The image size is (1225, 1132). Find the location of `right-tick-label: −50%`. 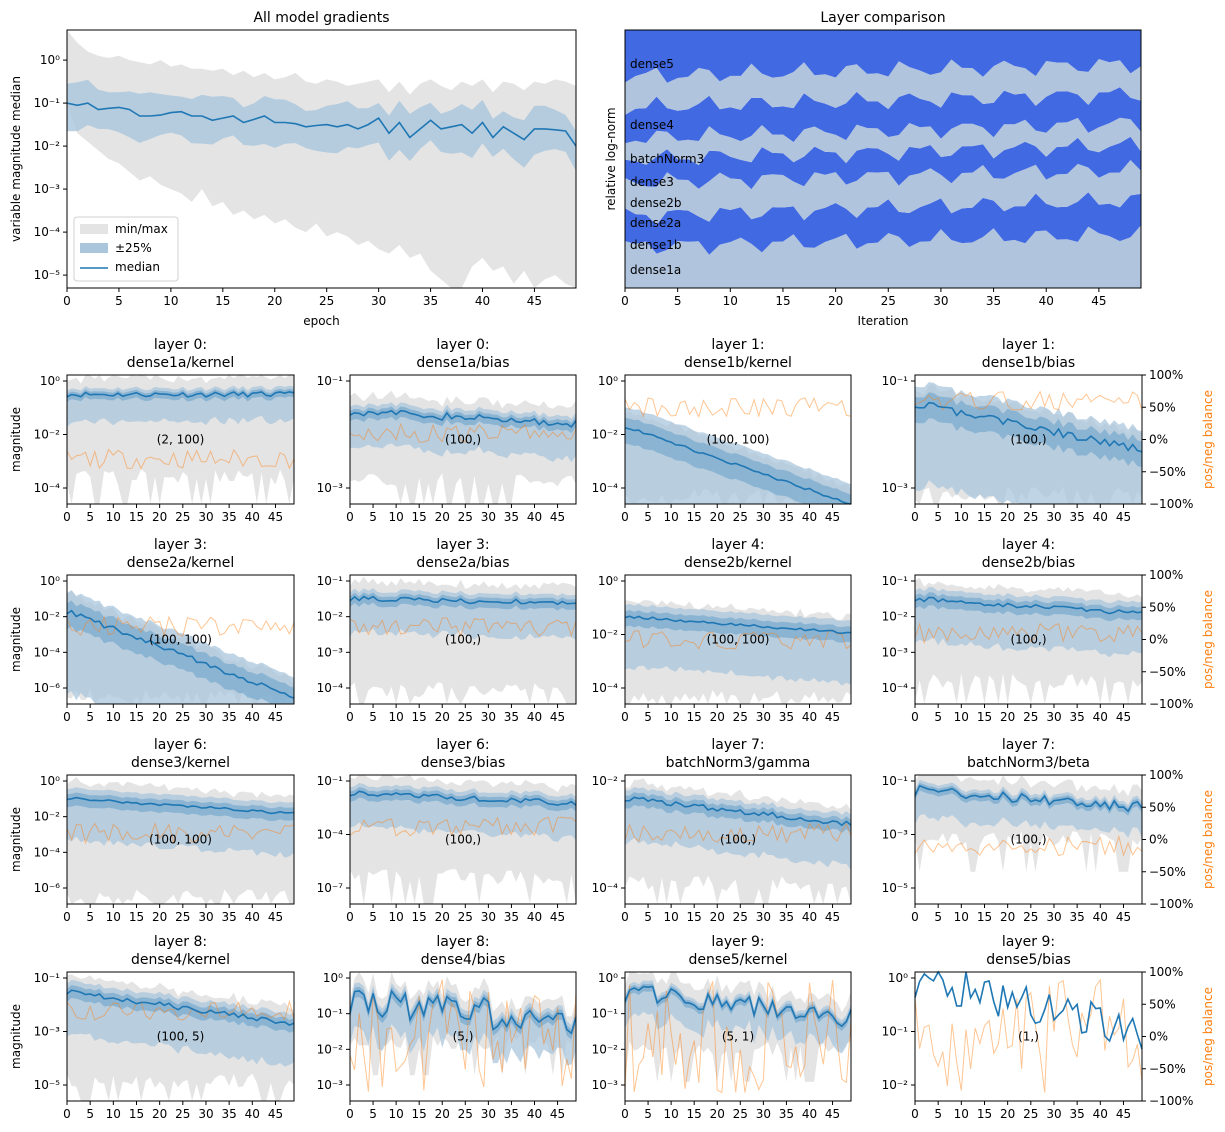

right-tick-label: −50% is located at coordinates (1167, 872).